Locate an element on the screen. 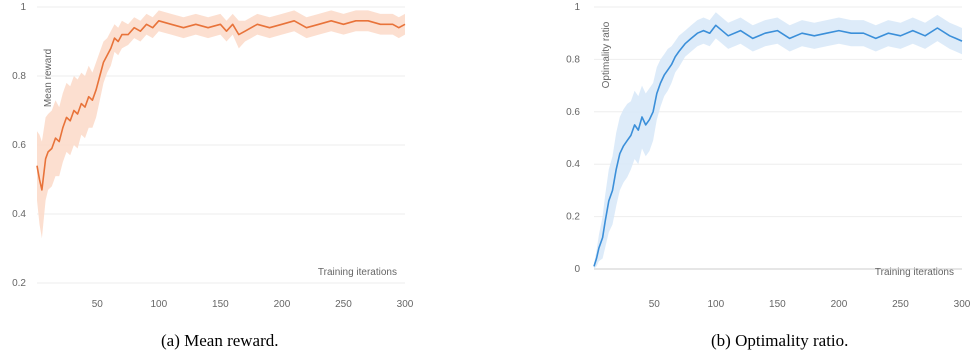 The image size is (971, 358). y-tick-label: 0 is located at coordinates (577, 269).